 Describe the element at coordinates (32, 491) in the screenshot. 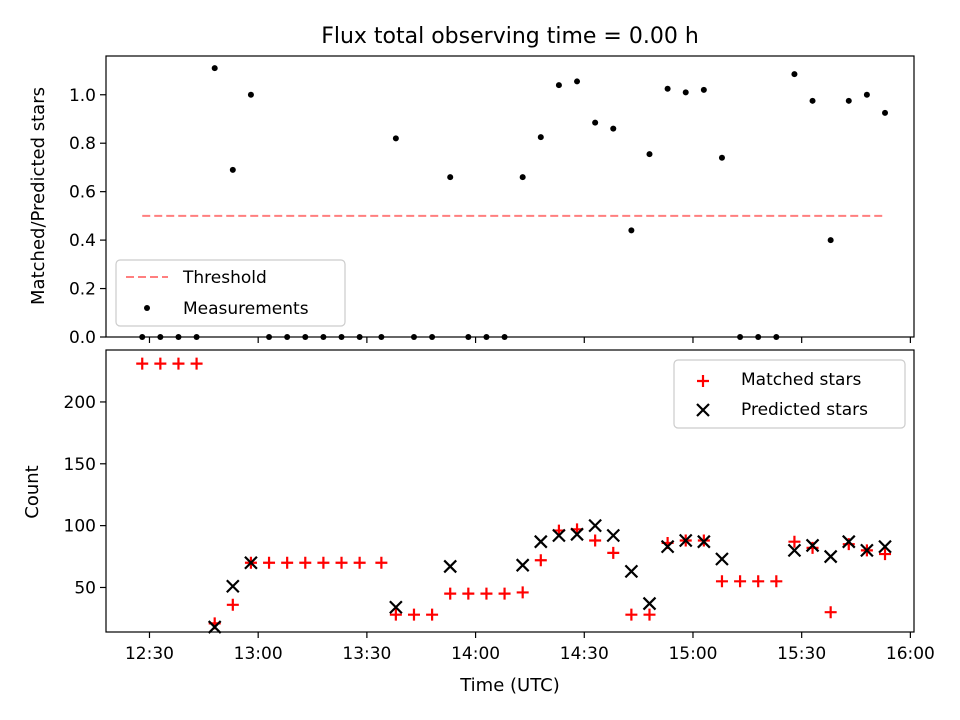

I see `bottom-y-axis-label: Count` at that location.